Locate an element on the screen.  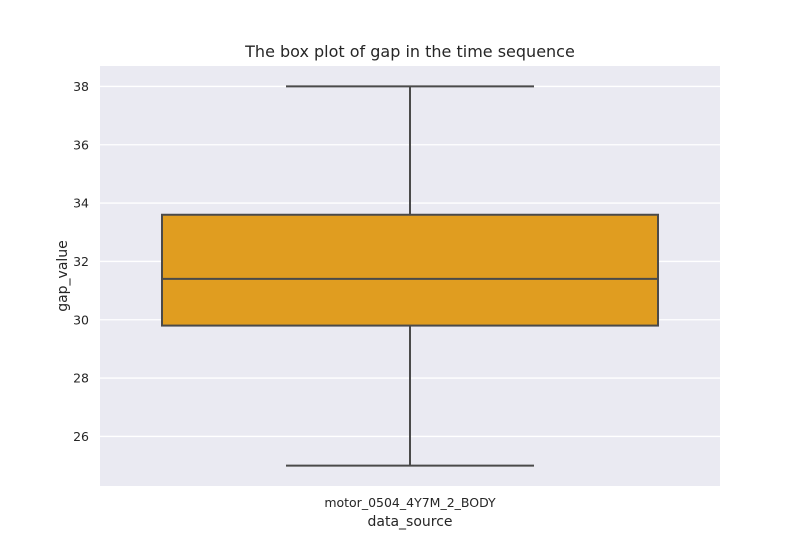
x-tick-label: motor_0504_4Y7M_2_BODY is located at coordinates (410, 502).